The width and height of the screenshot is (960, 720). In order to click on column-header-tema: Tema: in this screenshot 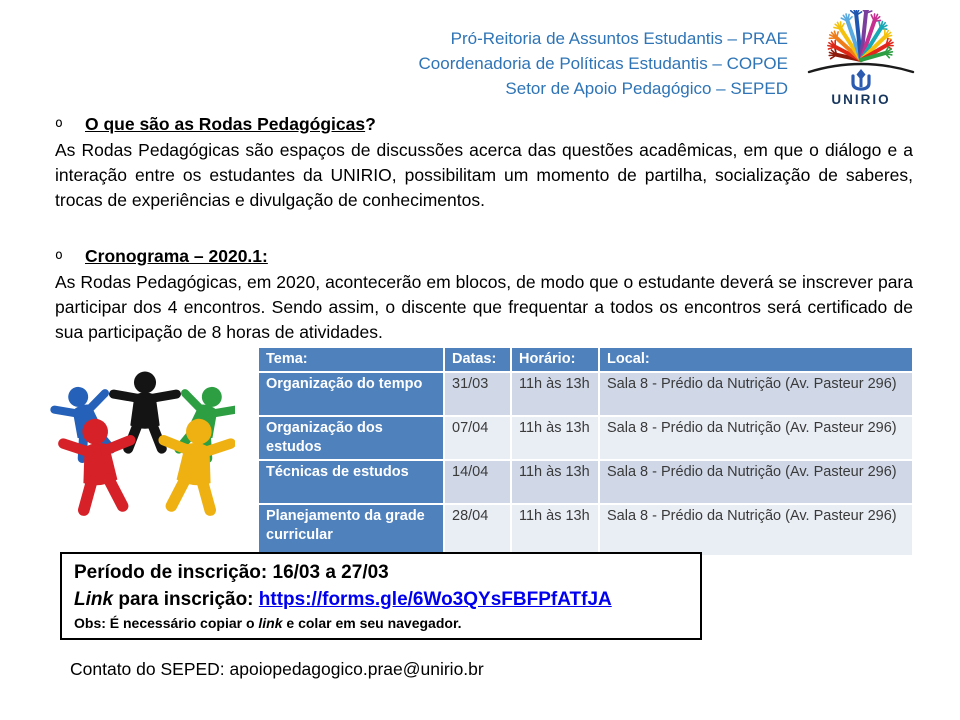, I will do `click(351, 359)`.